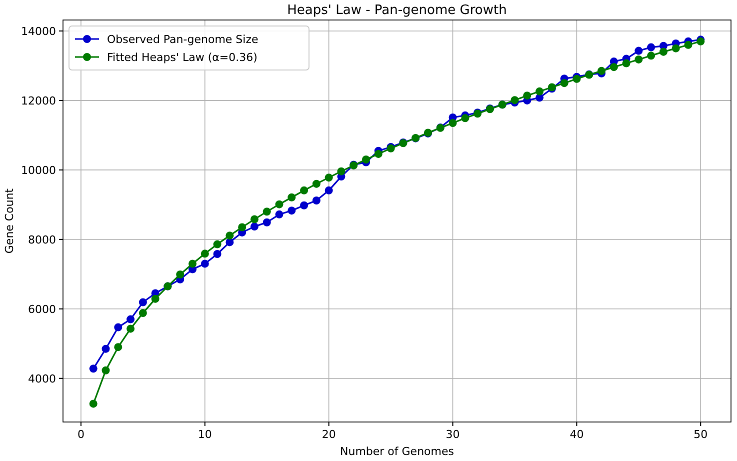 The image size is (737, 461). I want to click on legend-label: Observed Pan-genome Size, so click(182, 39).